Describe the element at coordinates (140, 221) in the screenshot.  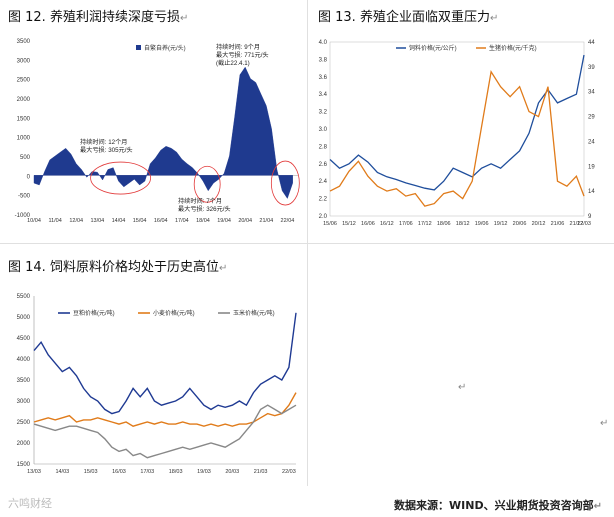
I see `x-tick-label: 15/04` at that location.